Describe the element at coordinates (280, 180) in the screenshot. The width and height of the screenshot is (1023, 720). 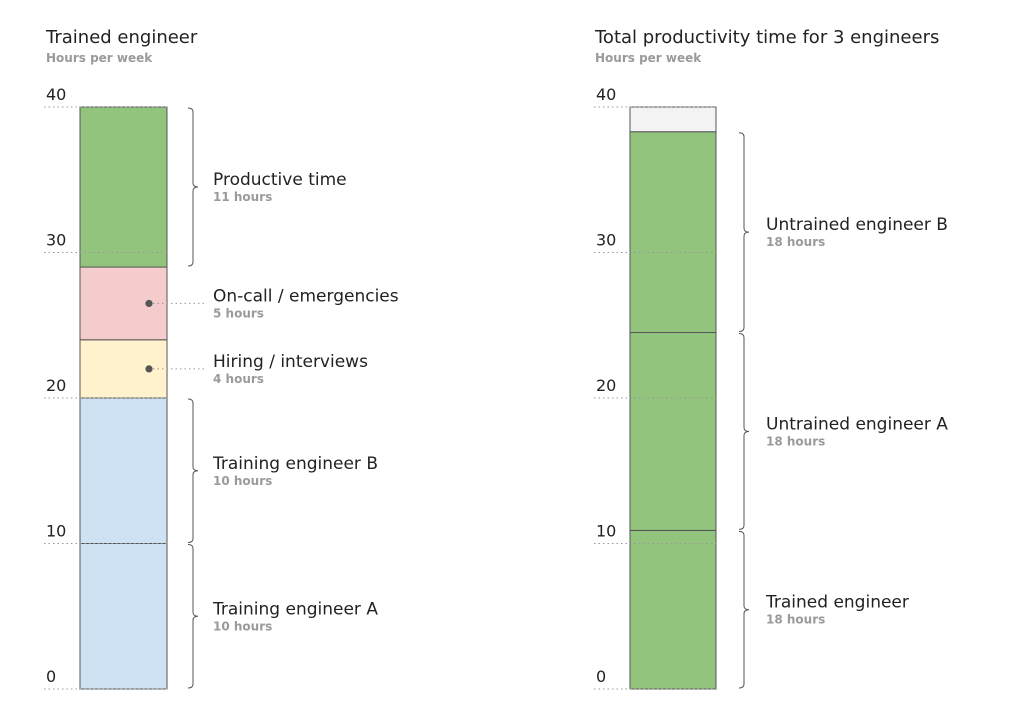
I see `segment-label: Productive time` at that location.